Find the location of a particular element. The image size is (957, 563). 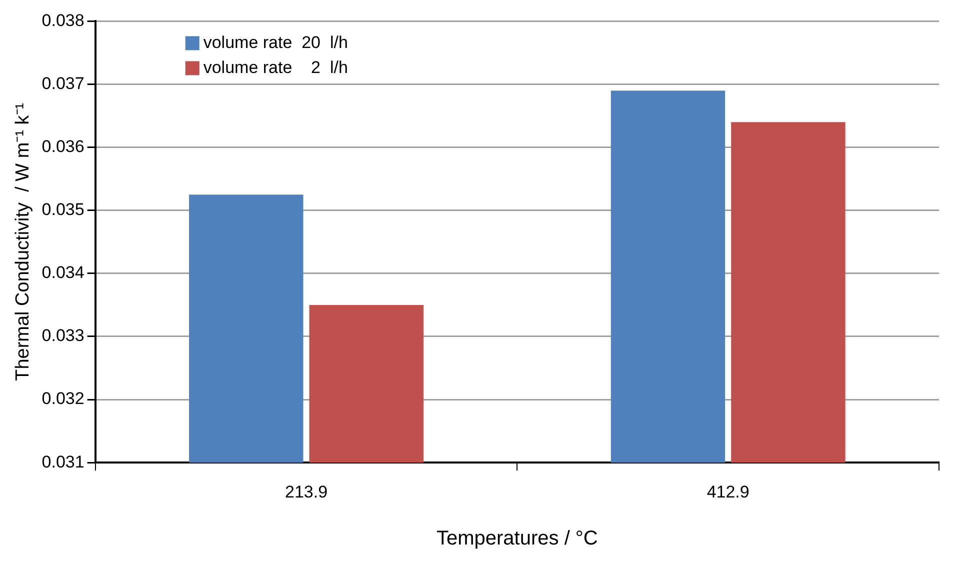

y-axis-title: Thermal Conductivity / W m⁻¹ k⁻¹ is located at coordinates (23, 241).